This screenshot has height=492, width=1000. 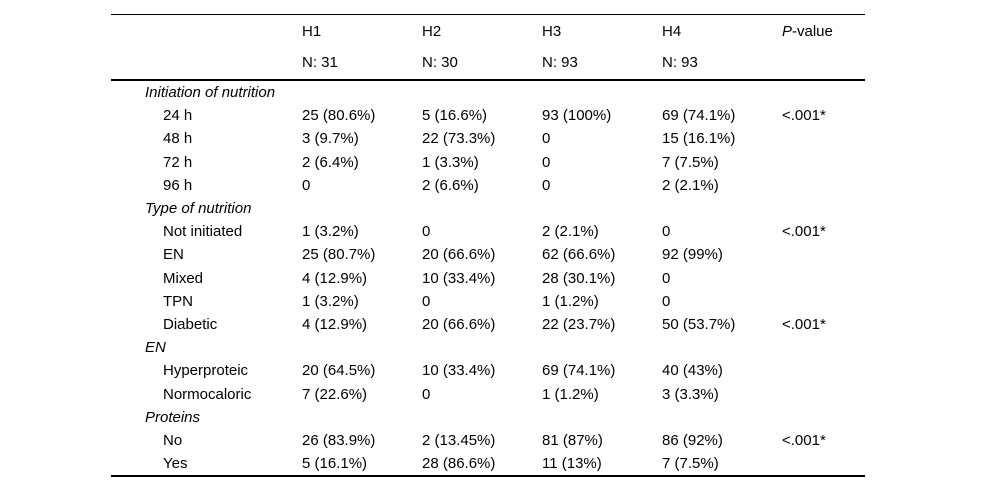 What do you see at coordinates (459, 440) in the screenshot?
I see `cell-h2: 2 (13.45%)` at bounding box center [459, 440].